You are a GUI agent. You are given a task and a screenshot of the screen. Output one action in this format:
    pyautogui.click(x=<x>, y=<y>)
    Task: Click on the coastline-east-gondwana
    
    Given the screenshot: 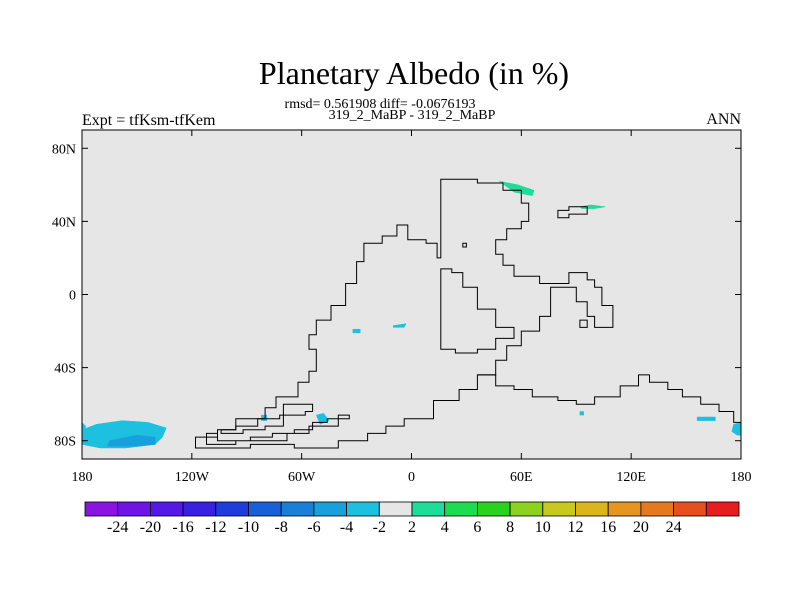 What is the action you would take?
    pyautogui.click(x=609, y=398)
    